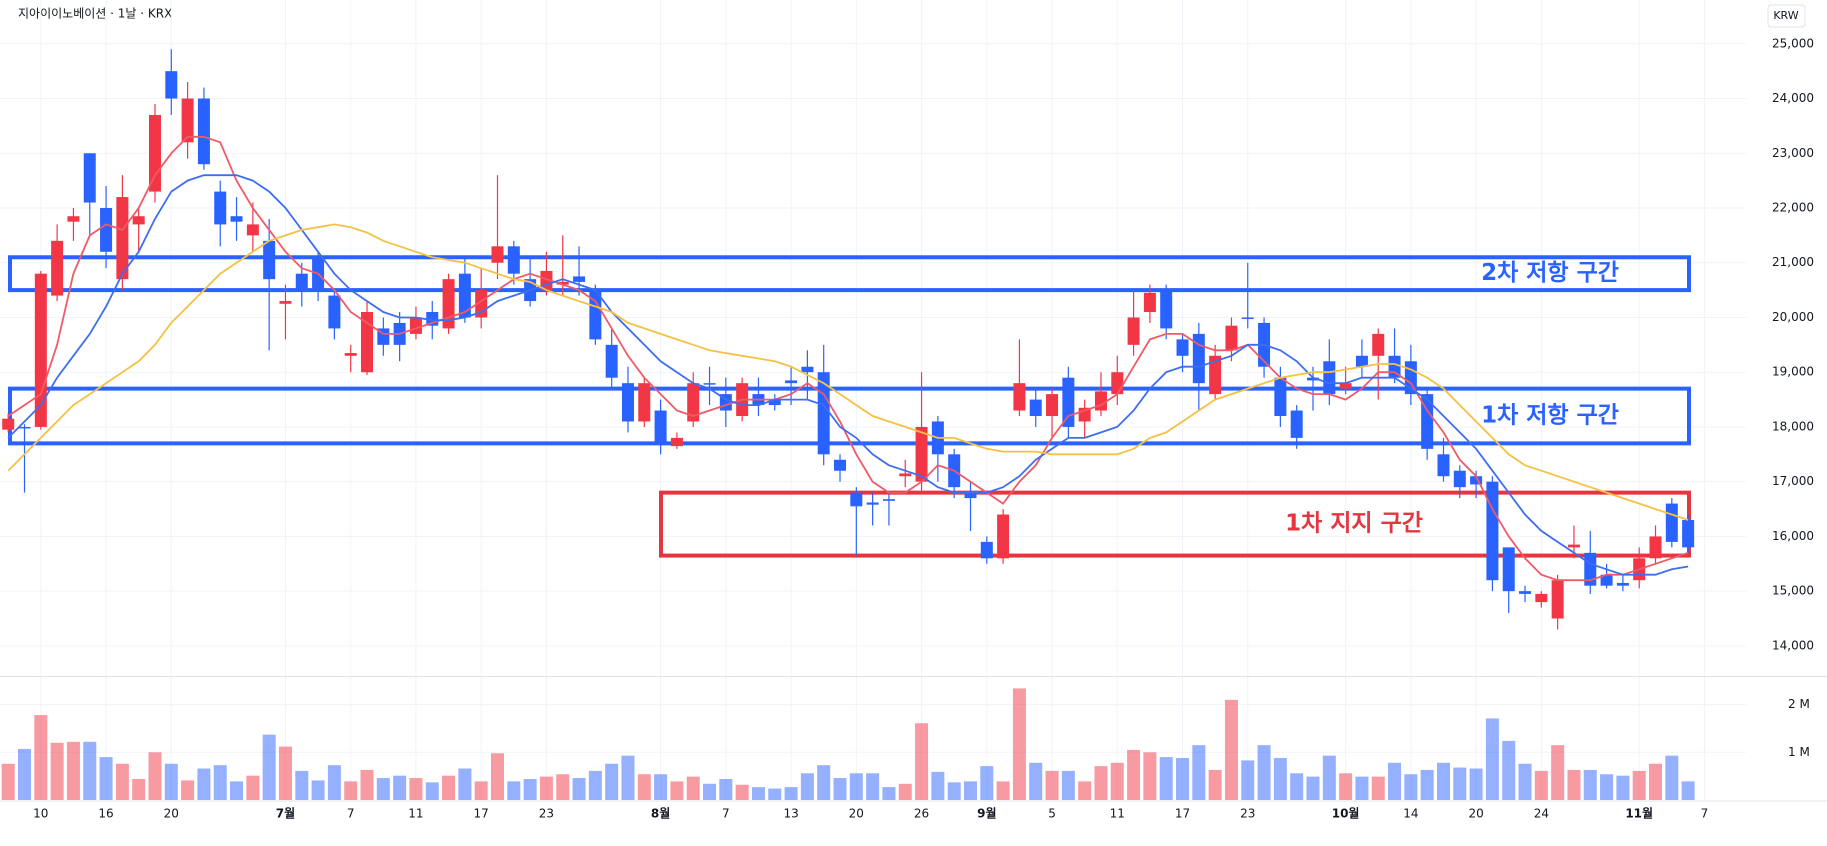 Image resolution: width=1827 pixels, height=846 pixels. I want to click on x-tick-label: 5, so click(1052, 814).